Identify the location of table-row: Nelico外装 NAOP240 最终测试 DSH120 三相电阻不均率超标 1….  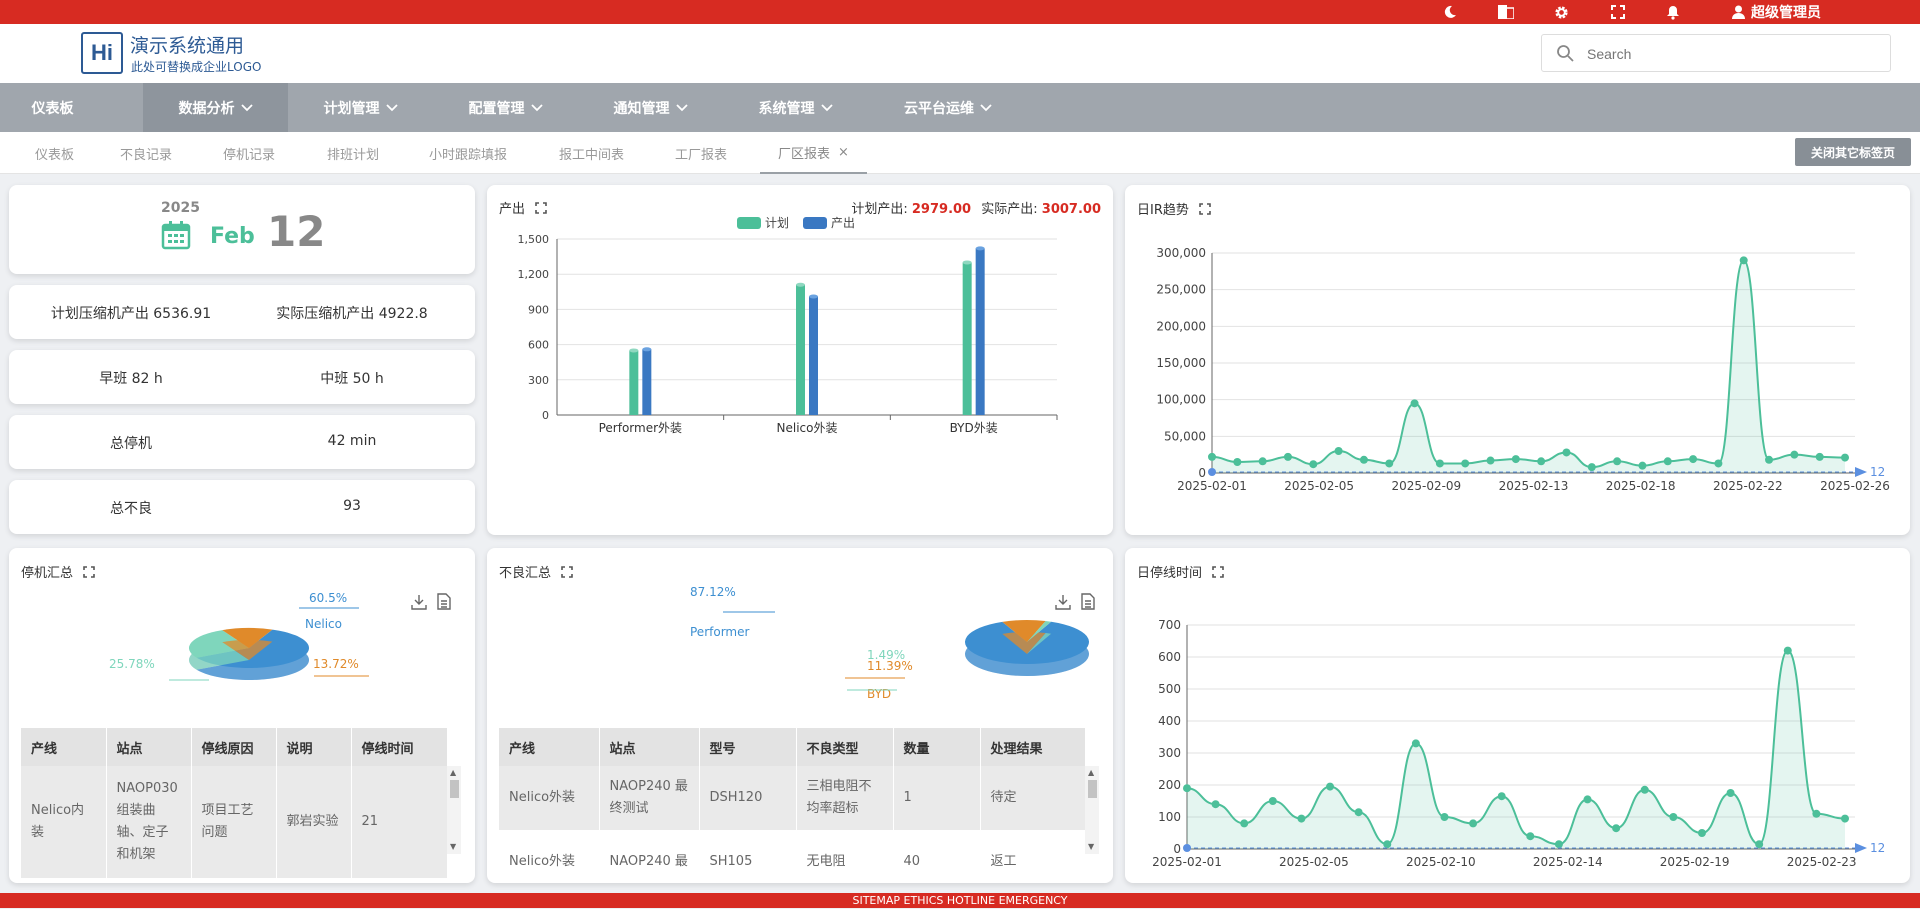
(792, 798).